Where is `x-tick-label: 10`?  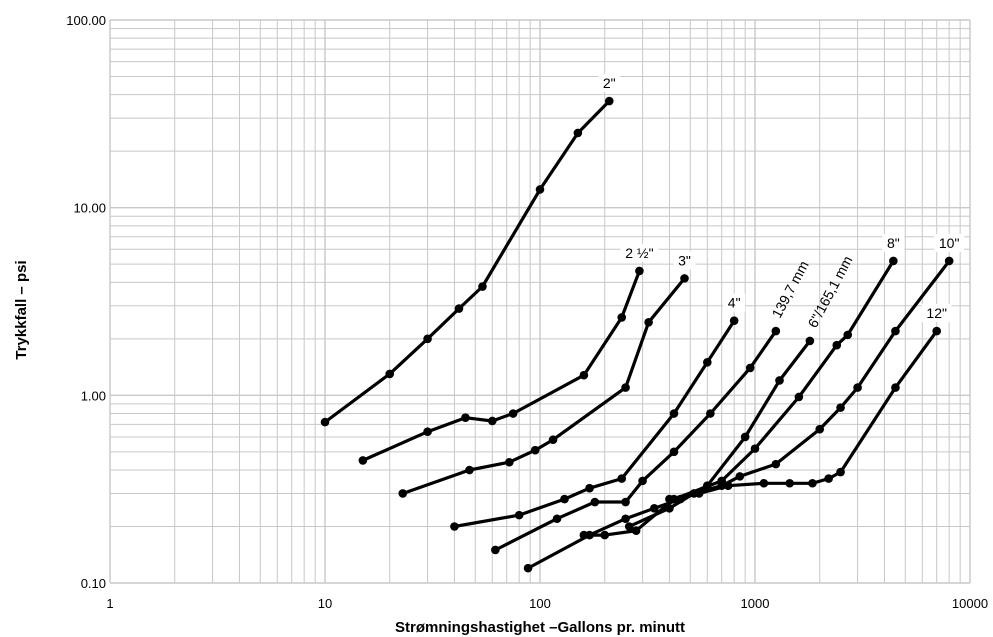
x-tick-label: 10 is located at coordinates (325, 603).